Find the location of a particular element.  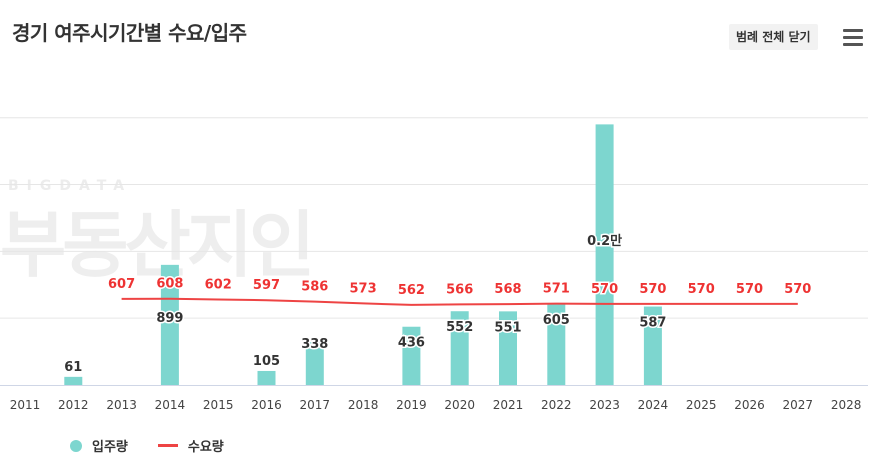

supply-data-label: 338 is located at coordinates (314, 344).